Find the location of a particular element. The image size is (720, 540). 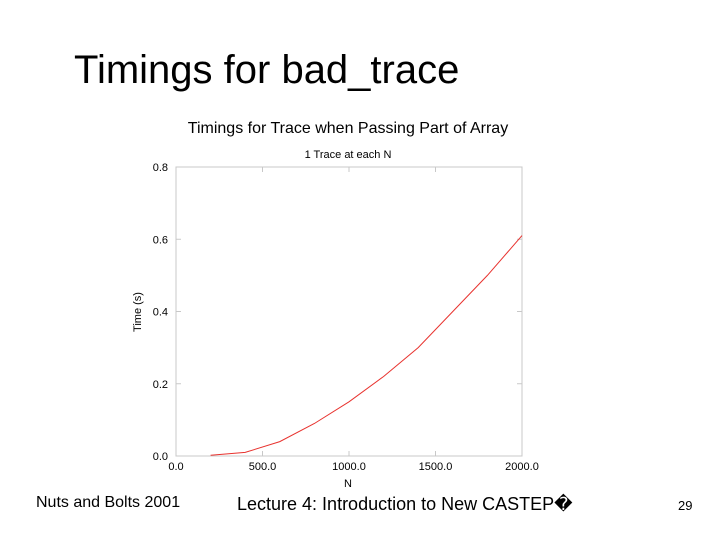

footer-left: Nuts and Bolts 2001 is located at coordinates (108, 502).